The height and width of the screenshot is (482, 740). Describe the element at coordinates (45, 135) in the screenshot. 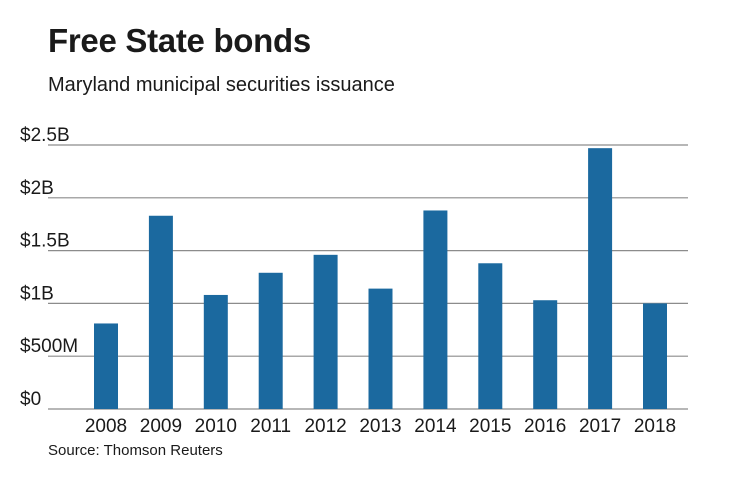

I see `y-tick-label: $2.5B` at that location.